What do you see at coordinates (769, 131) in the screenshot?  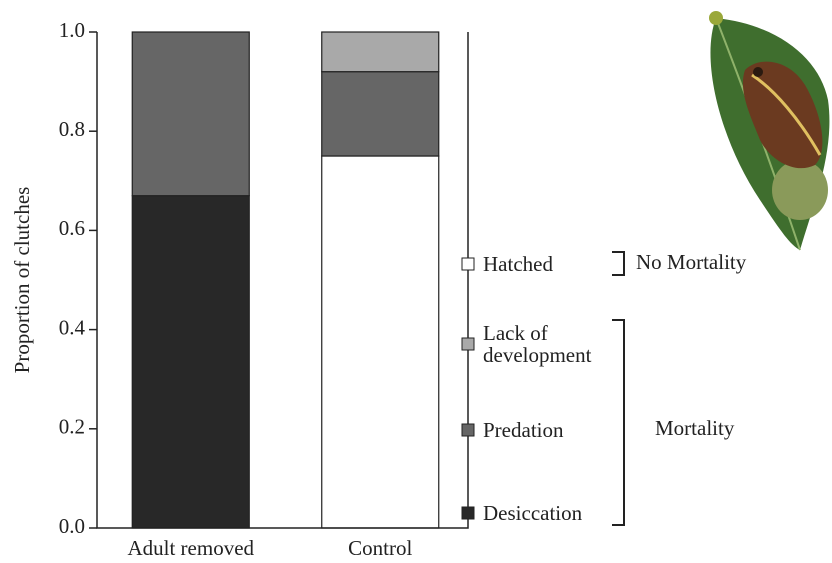 I see `frog-photo` at bounding box center [769, 131].